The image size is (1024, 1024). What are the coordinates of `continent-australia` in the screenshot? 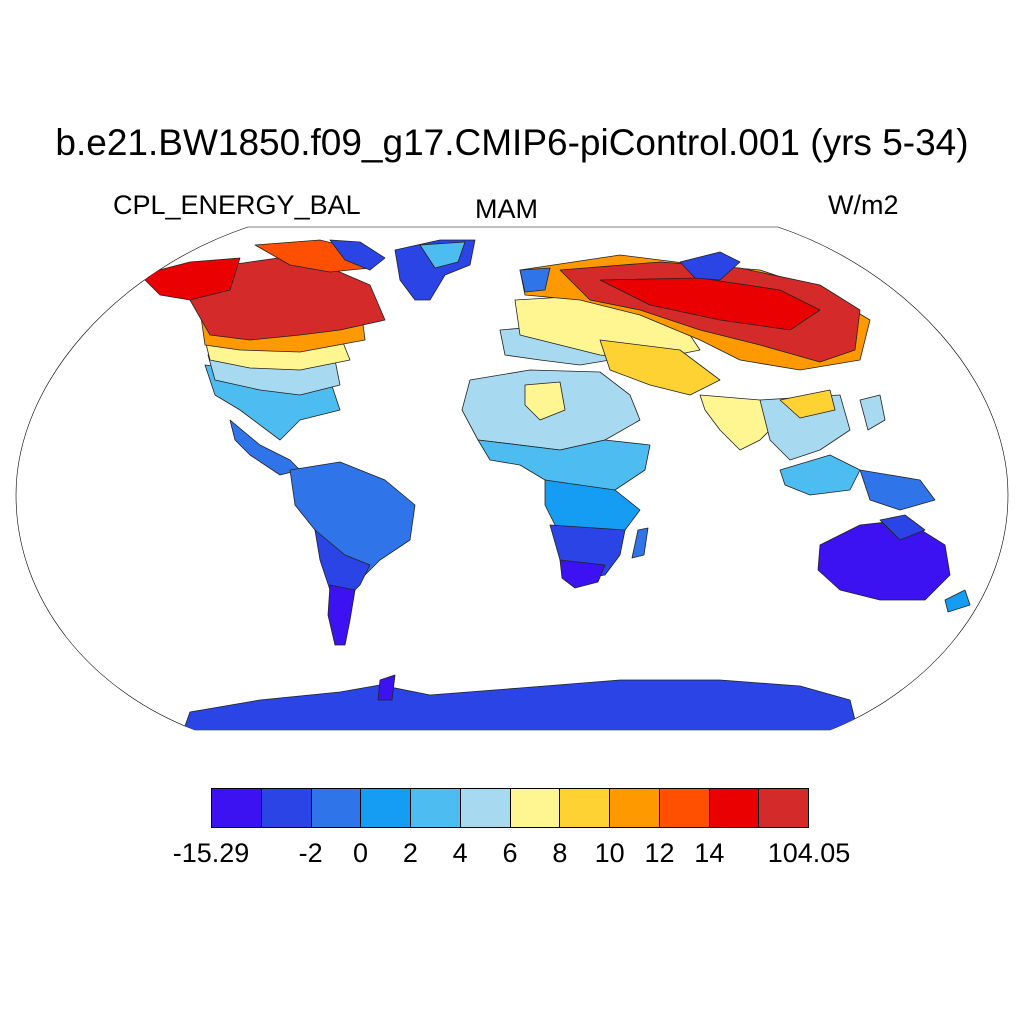 It's located at (894, 563).